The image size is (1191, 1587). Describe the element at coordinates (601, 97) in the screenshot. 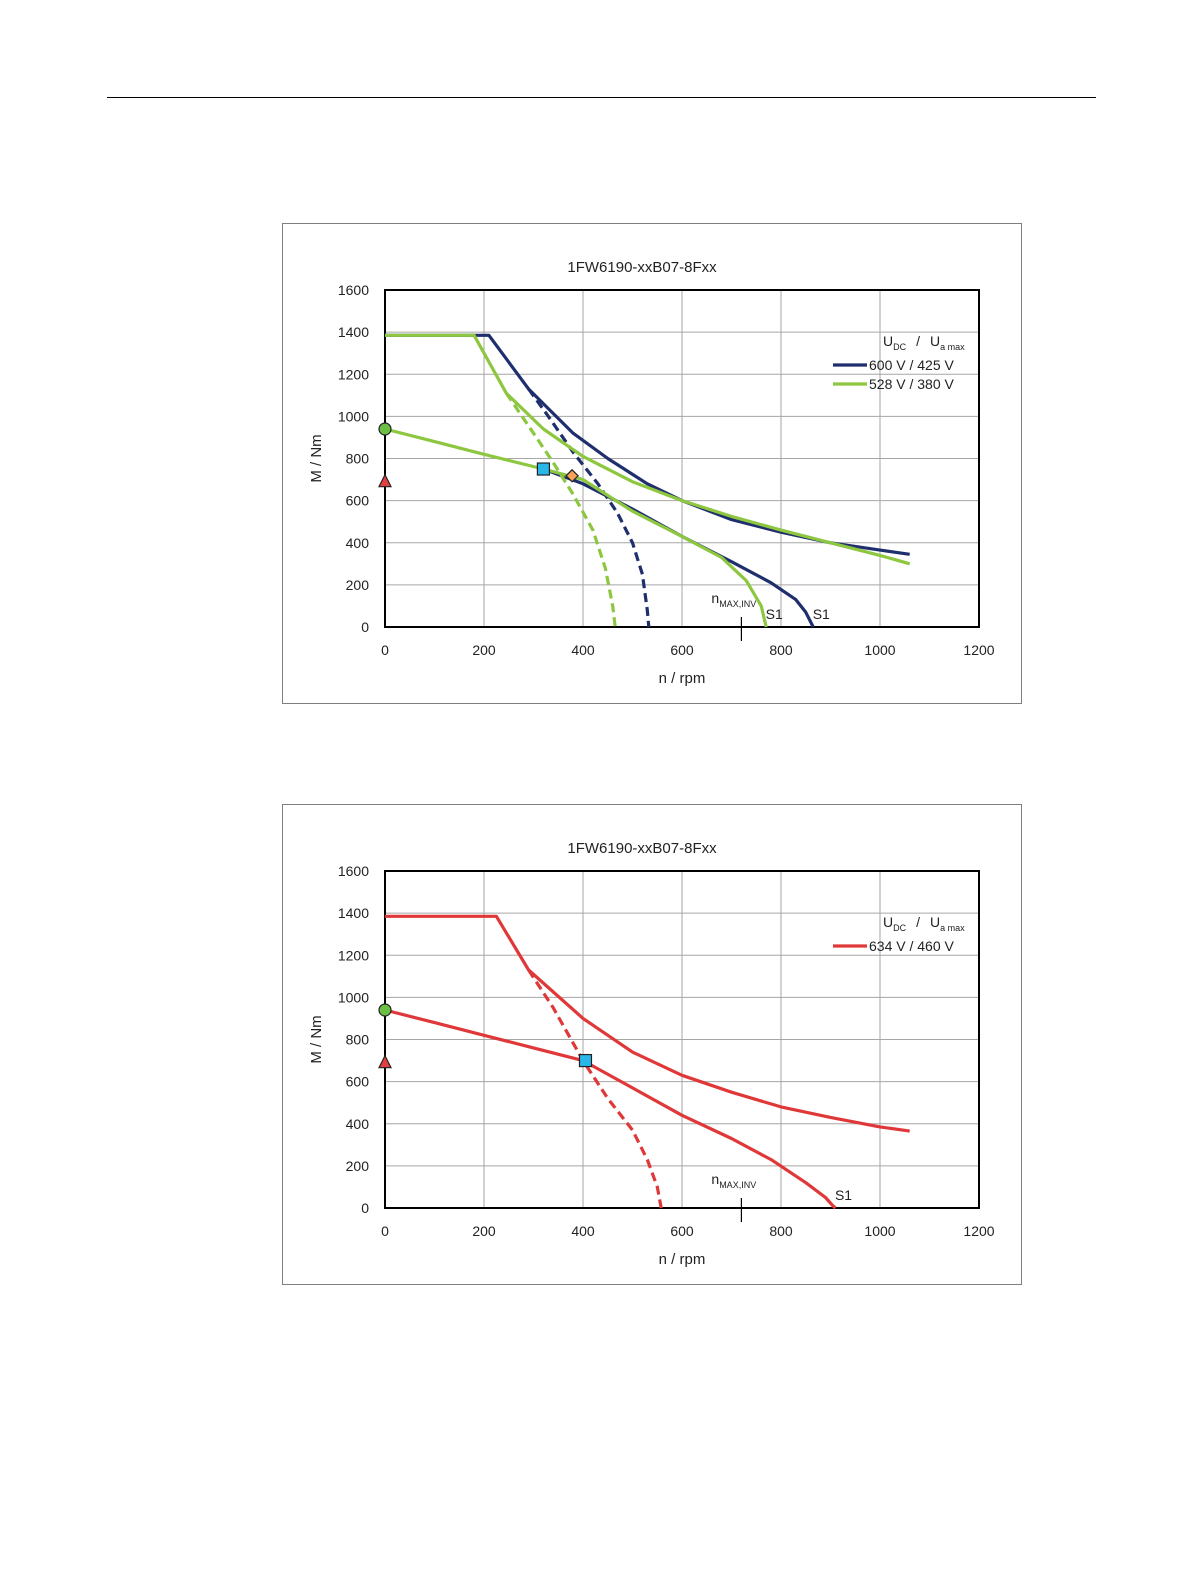

I see `page-top-rule` at that location.